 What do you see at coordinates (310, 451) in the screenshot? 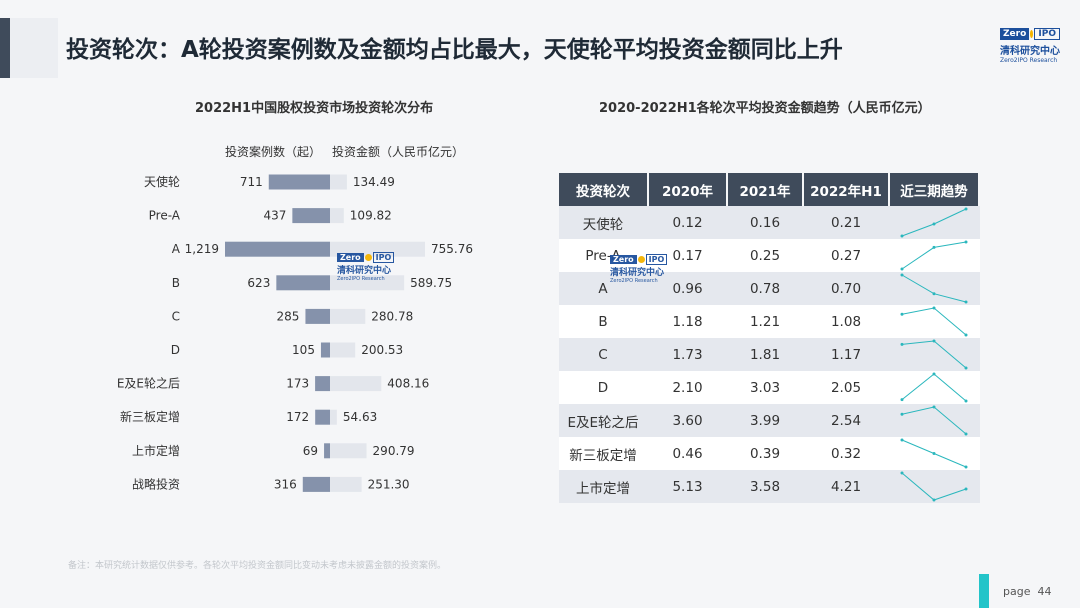
I see `count-value-label: 69` at bounding box center [310, 451].